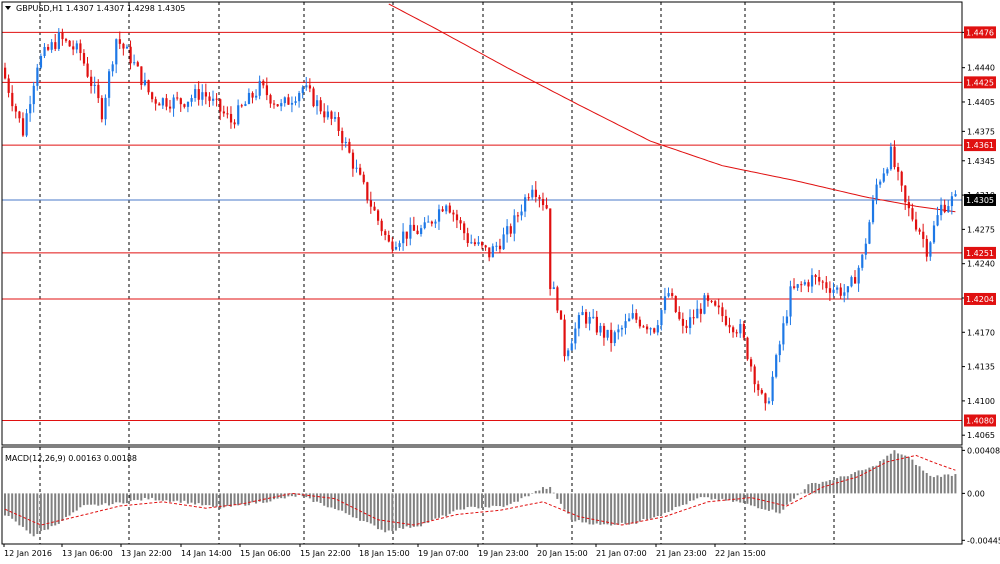 The width and height of the screenshot is (1000, 564). Describe the element at coordinates (980, 252) in the screenshot. I see `level-badge` at that location.